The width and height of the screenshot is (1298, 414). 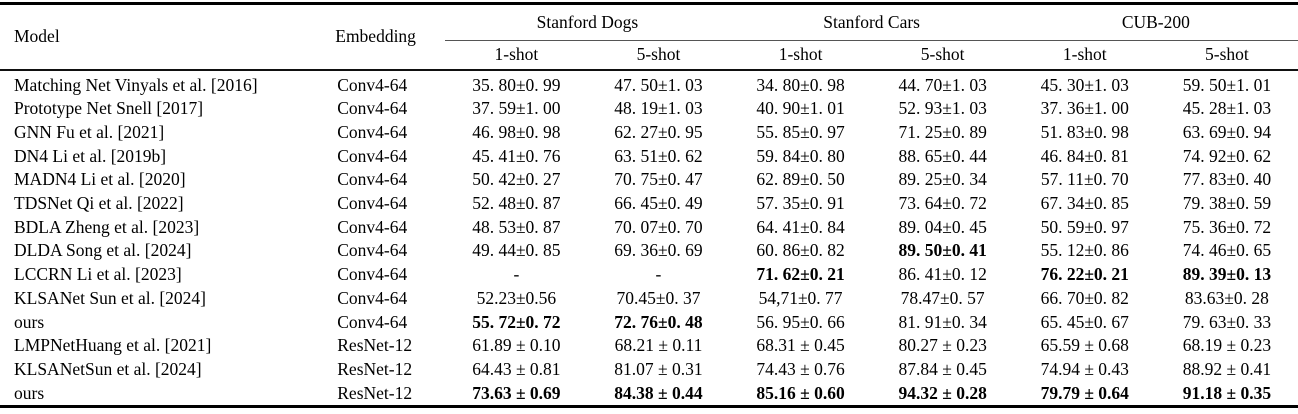 What do you see at coordinates (109, 108) in the screenshot?
I see `cell-model: Prototype Net Snell [2017]` at bounding box center [109, 108].